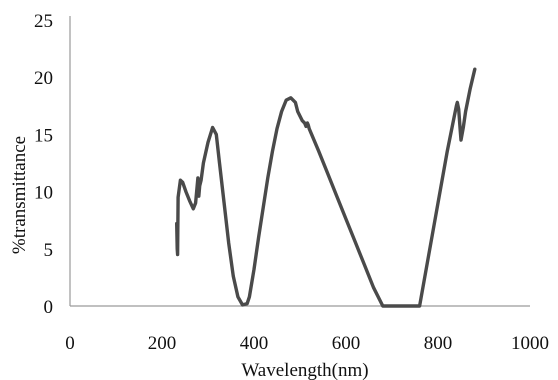  I want to click on y-axis-label: %transmittance, so click(19, 195).